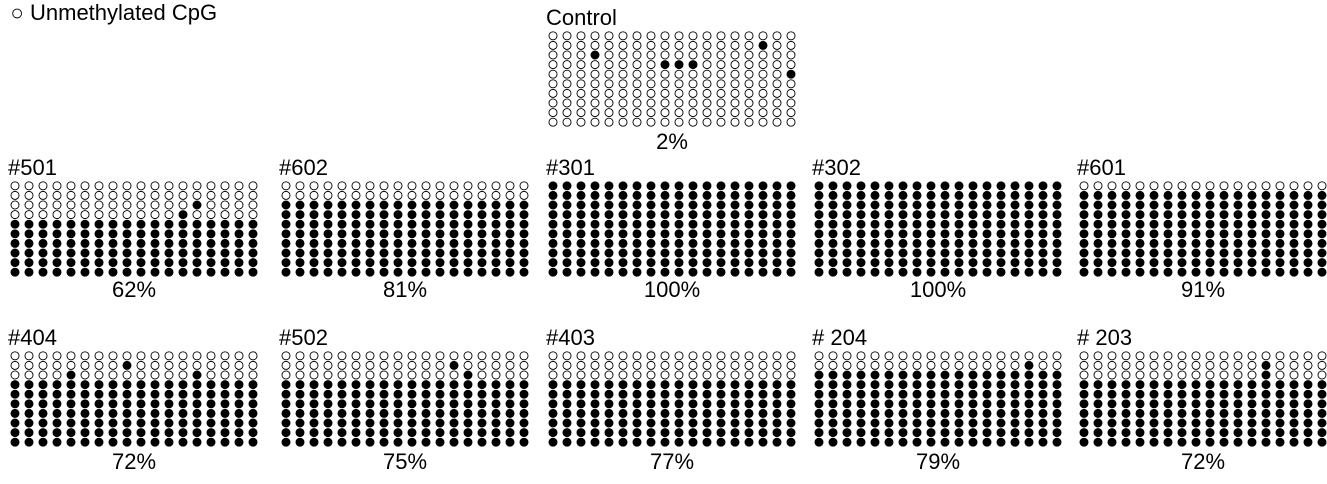 The height and width of the screenshot is (484, 1327). What do you see at coordinates (672, 401) in the screenshot?
I see `methylation-panel-403: #403 77%` at bounding box center [672, 401].